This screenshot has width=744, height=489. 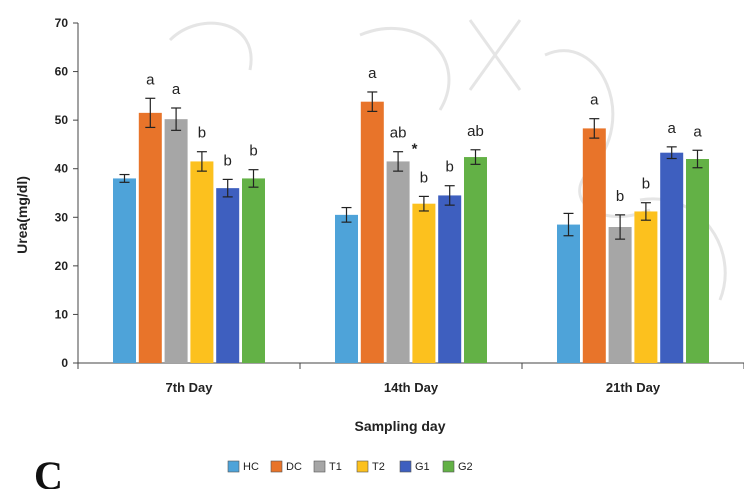 I want to click on y-tick-label: 70, so click(x=62, y=23).